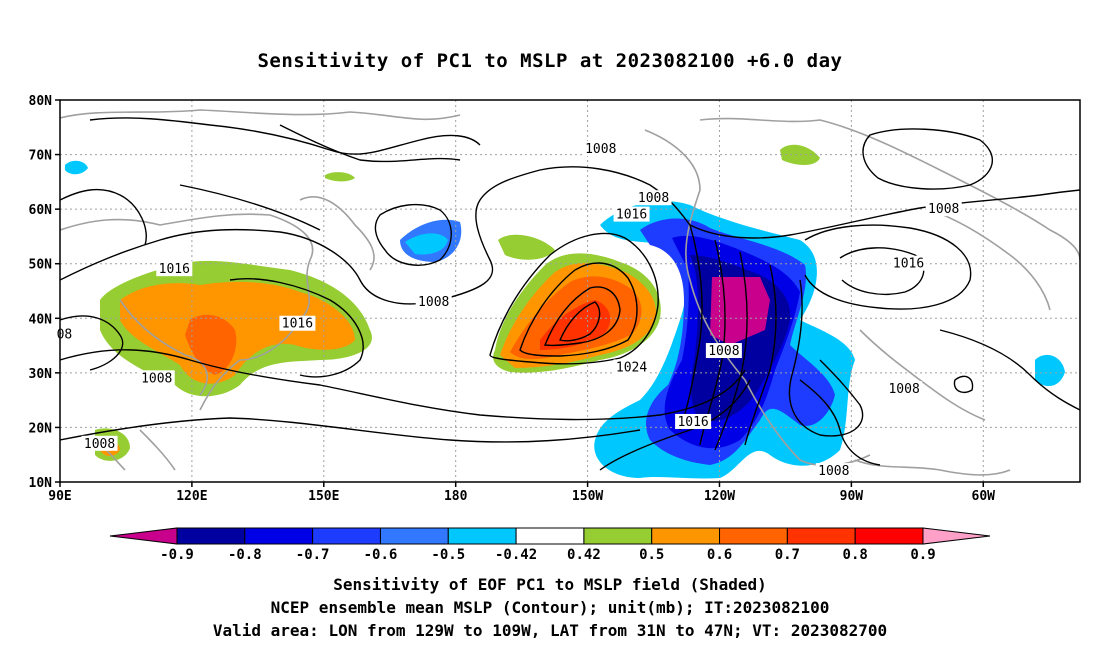  Describe the element at coordinates (41, 265) in the screenshot. I see `lat-label: 50N` at that location.